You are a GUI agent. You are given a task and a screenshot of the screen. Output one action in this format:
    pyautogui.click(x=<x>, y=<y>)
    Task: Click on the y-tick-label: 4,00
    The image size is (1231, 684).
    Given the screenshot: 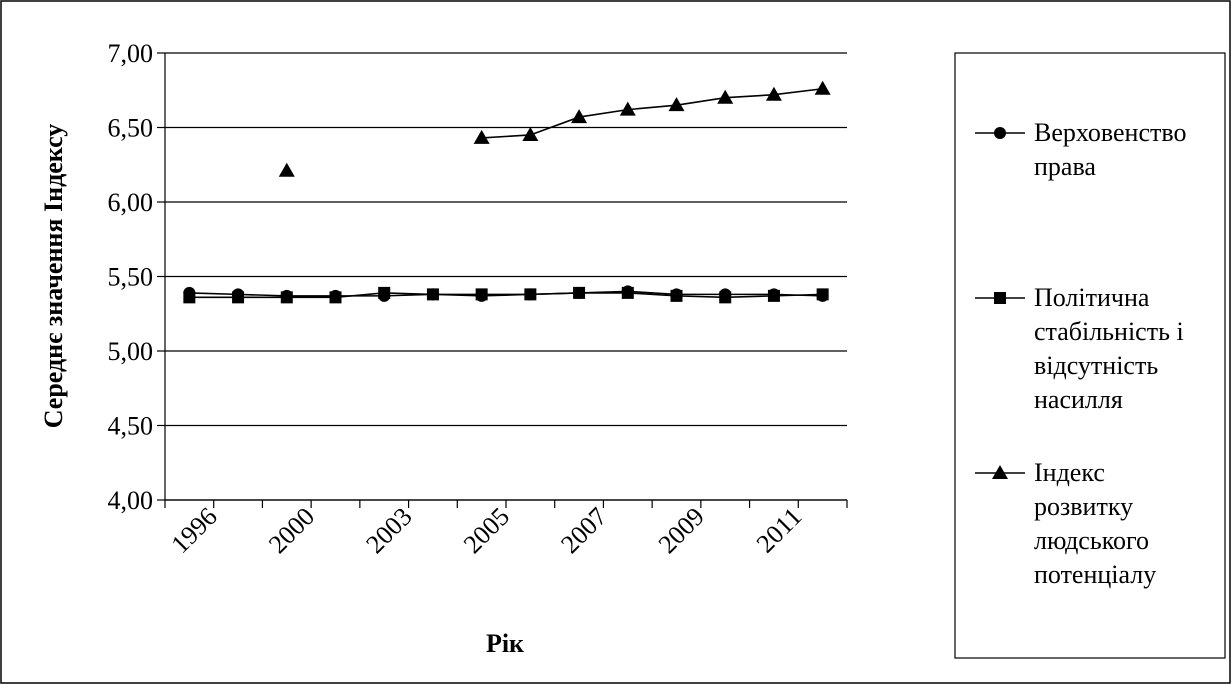 What is the action you would take?
    pyautogui.click(x=131, y=500)
    